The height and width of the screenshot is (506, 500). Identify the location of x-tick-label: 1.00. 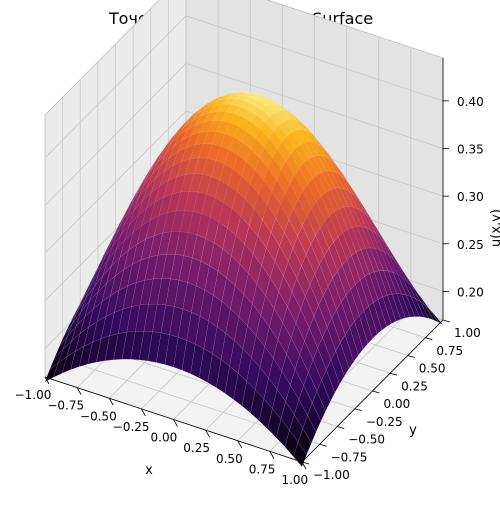
(294, 480).